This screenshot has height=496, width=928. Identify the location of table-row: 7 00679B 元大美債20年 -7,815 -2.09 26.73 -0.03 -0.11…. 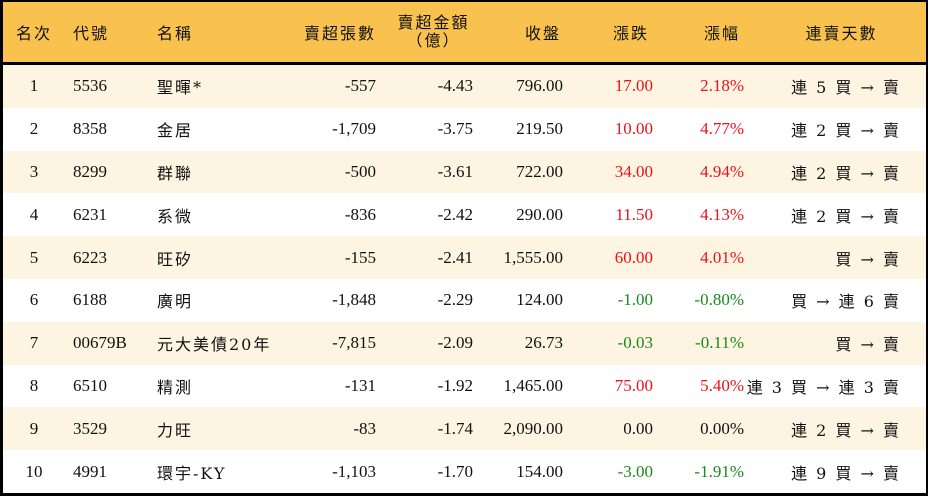
(464, 343).